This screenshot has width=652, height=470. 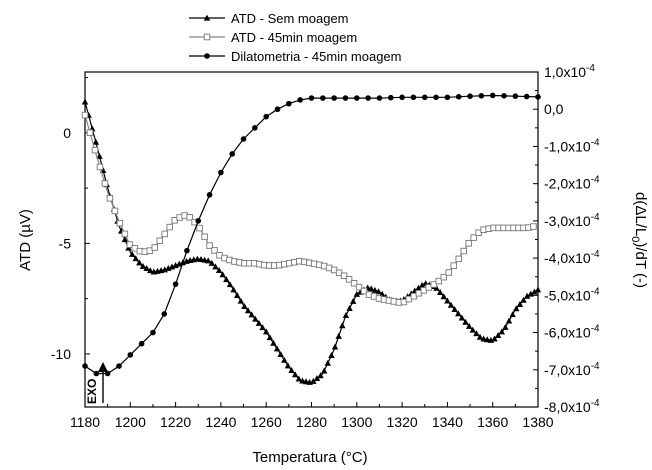 What do you see at coordinates (85, 422) in the screenshot?
I see `x-tick-label: 1180` at bounding box center [85, 422].